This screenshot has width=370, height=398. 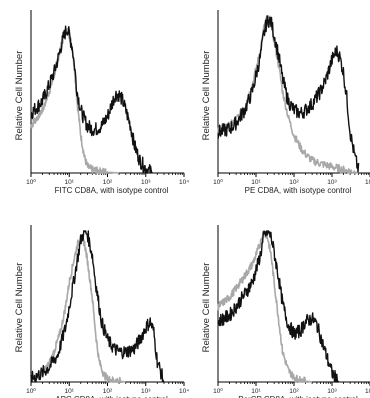 What do you see at coordinates (111, 396) in the screenshot?
I see `x-axis-label: APC CD8A, with isotype control` at bounding box center [111, 396].